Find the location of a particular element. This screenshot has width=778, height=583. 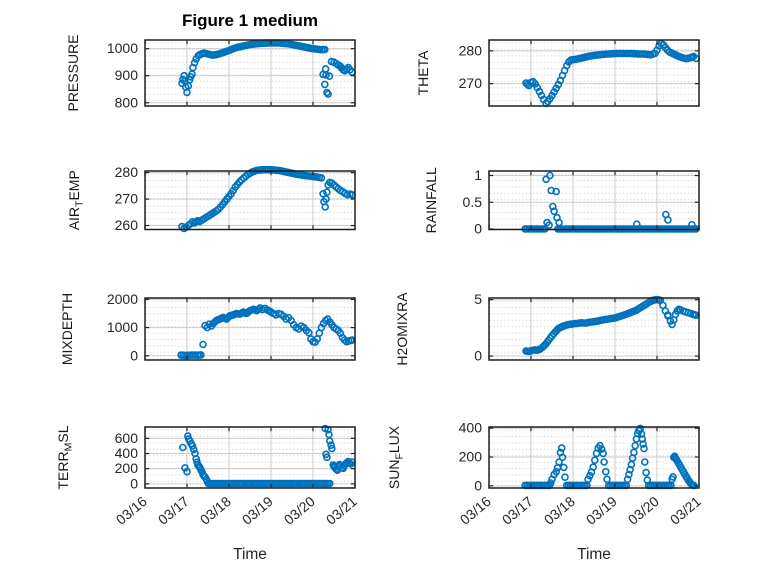

y-axis-label: RAINFALL is located at coordinates (431, 200).